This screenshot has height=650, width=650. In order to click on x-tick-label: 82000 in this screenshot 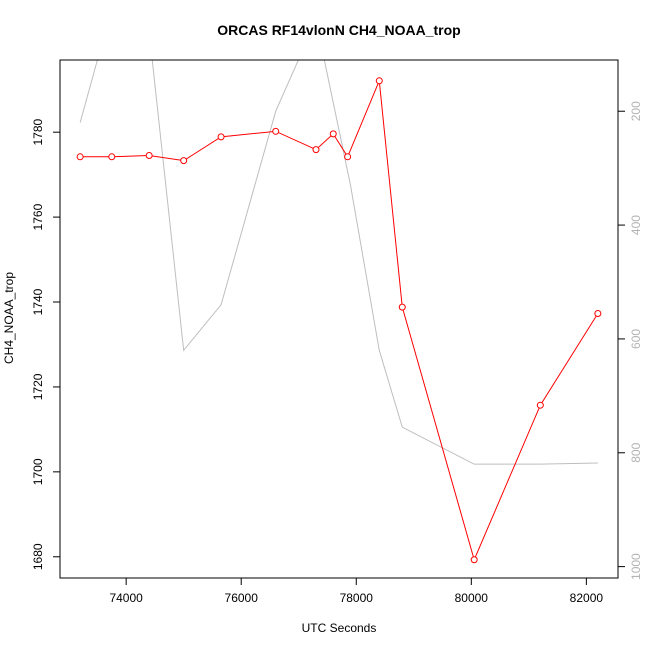, I will do `click(587, 598)`.